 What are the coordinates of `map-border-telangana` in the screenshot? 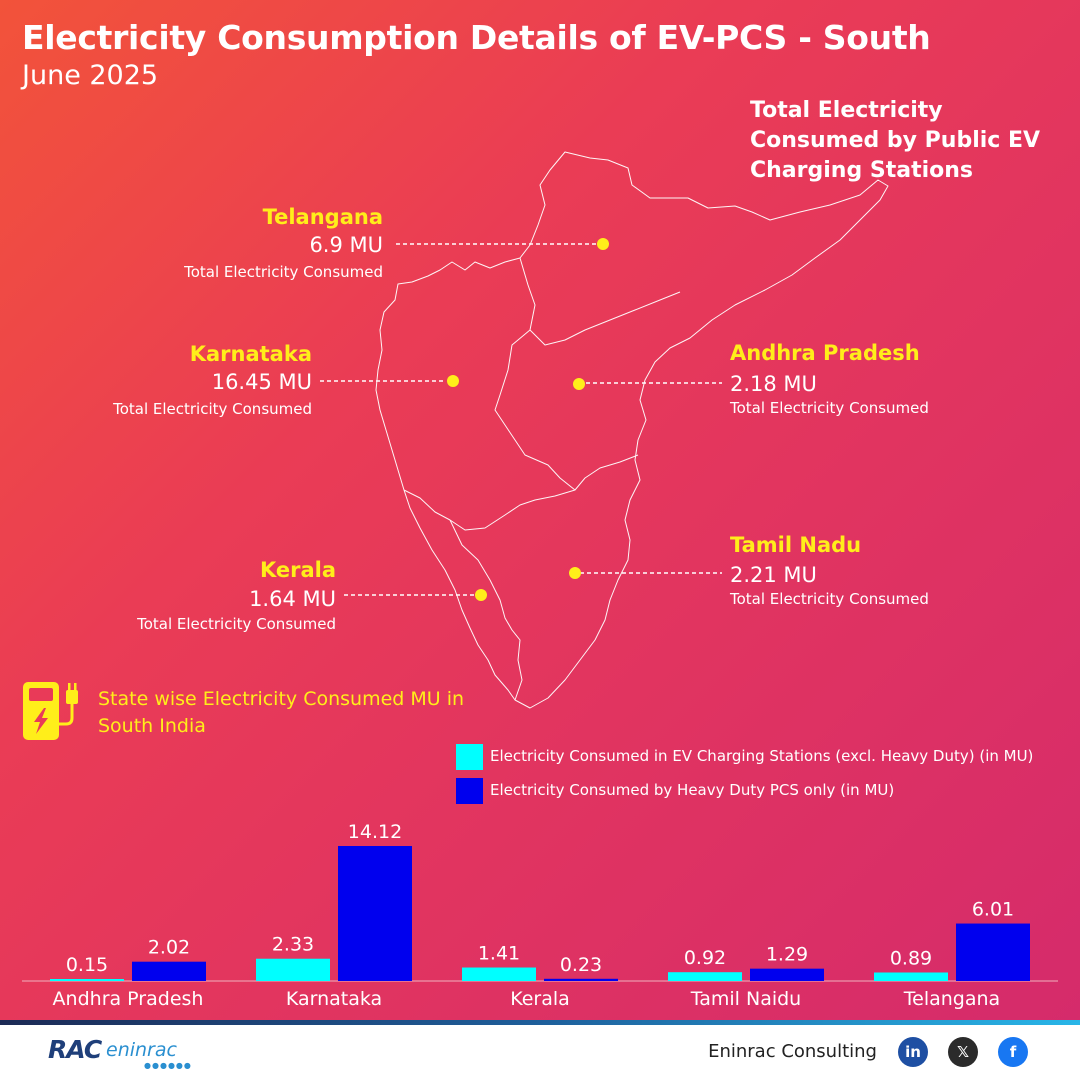 It's located at (600, 301).